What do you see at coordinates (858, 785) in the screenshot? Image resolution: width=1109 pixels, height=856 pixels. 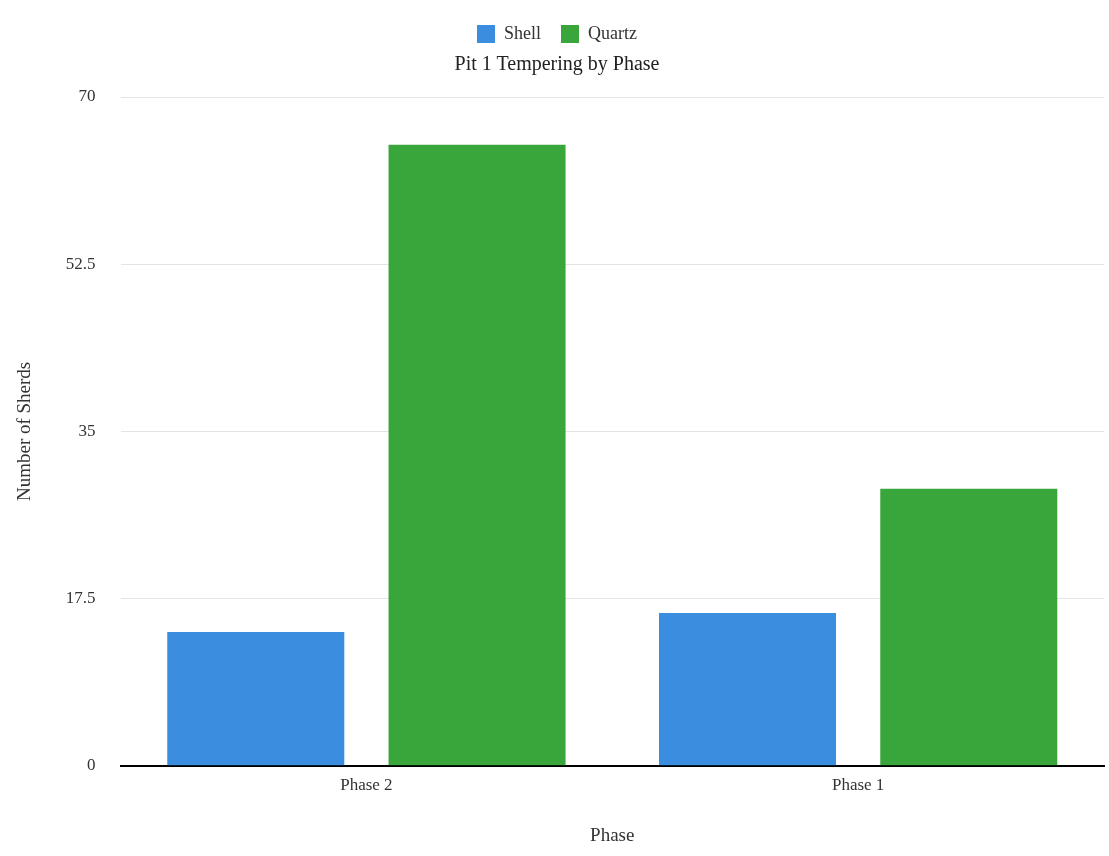 I see `x-tick-label: Phase 1` at bounding box center [858, 785].